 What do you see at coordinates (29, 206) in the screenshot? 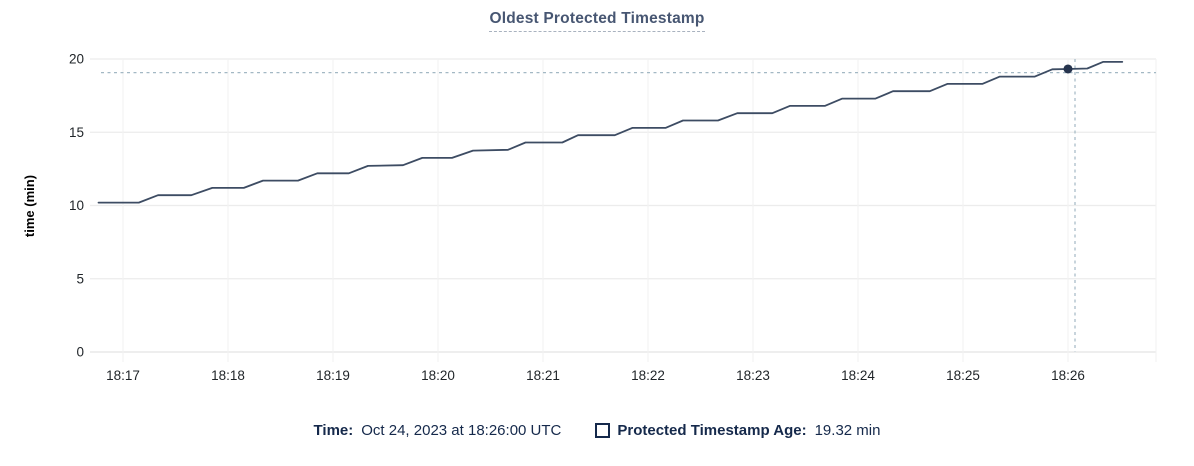
I see `y-axis-title: time (min)` at bounding box center [29, 206].